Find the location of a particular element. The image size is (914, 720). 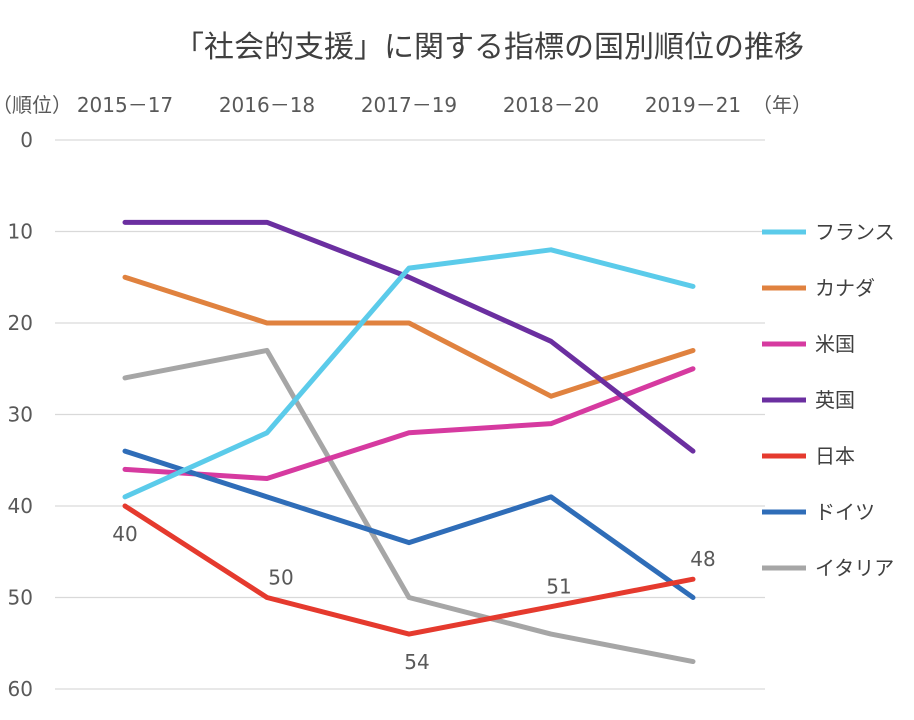

legend-label: フランス is located at coordinates (855, 232).